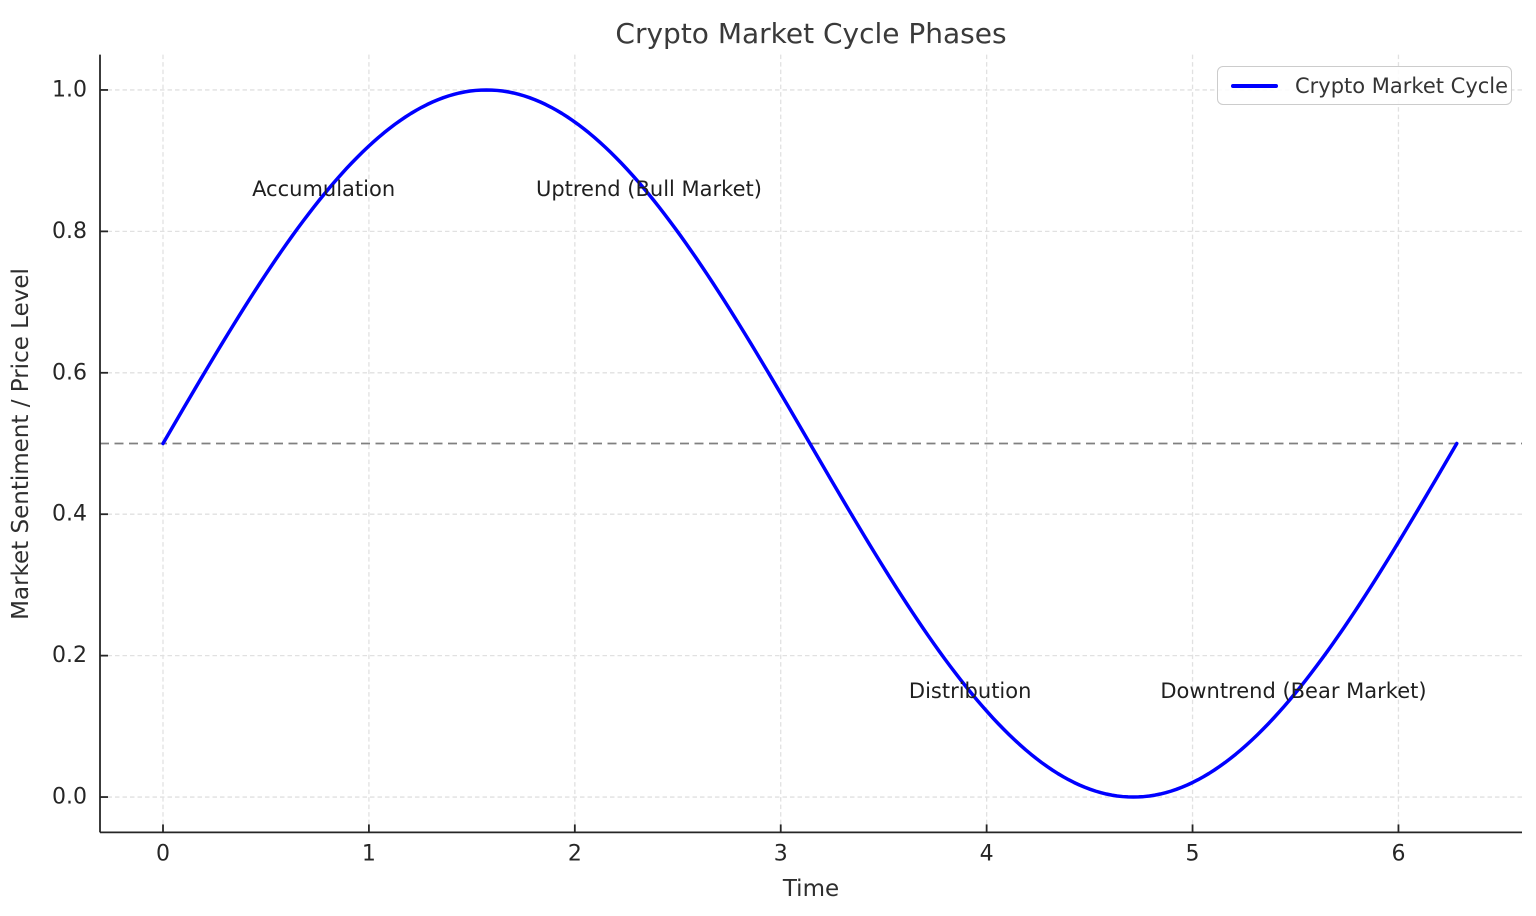 This screenshot has width=1536, height=916. What do you see at coordinates (69, 797) in the screenshot?
I see `y-tick-label: 0.0` at bounding box center [69, 797].